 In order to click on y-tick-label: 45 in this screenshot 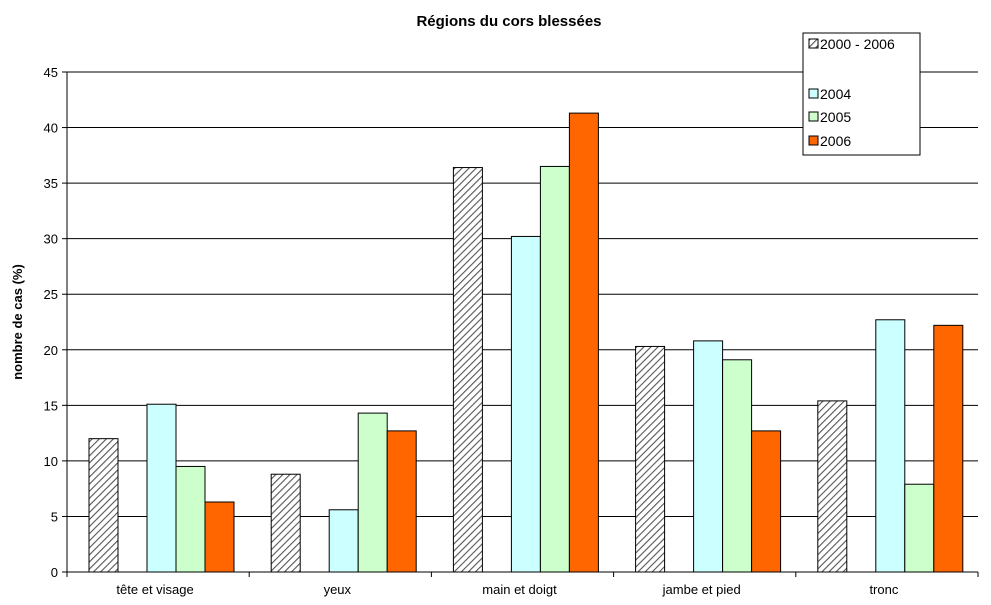, I will do `click(51, 72)`.